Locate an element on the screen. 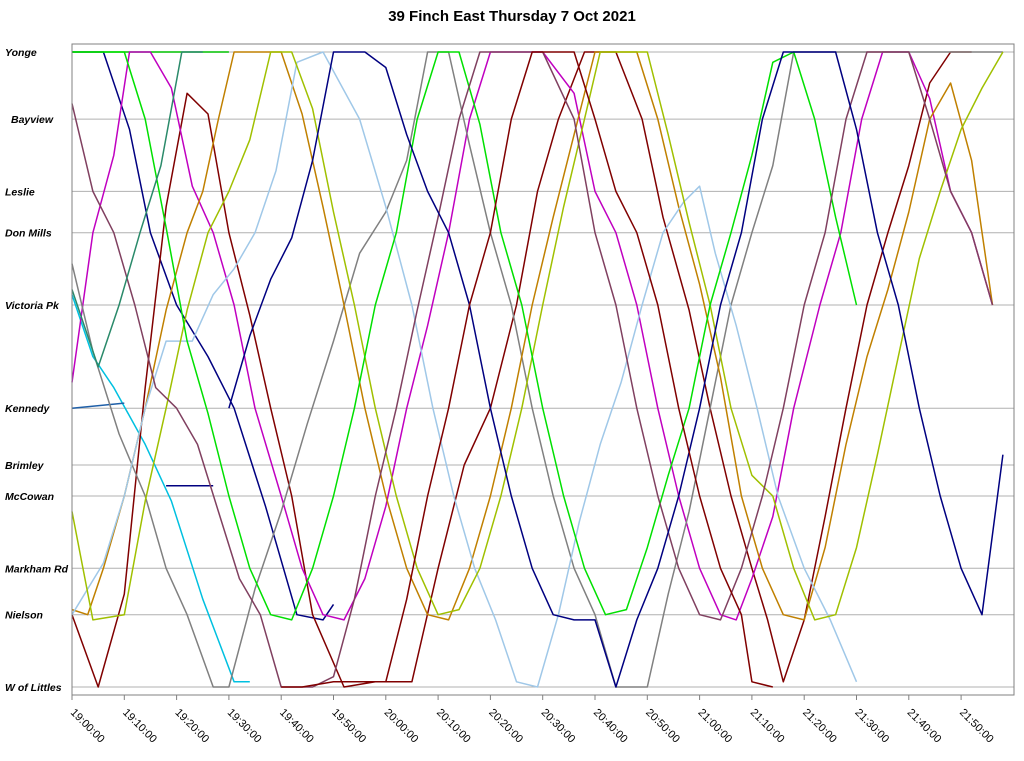  x-tick-label: 21:00:00 is located at coordinates (714, 726).